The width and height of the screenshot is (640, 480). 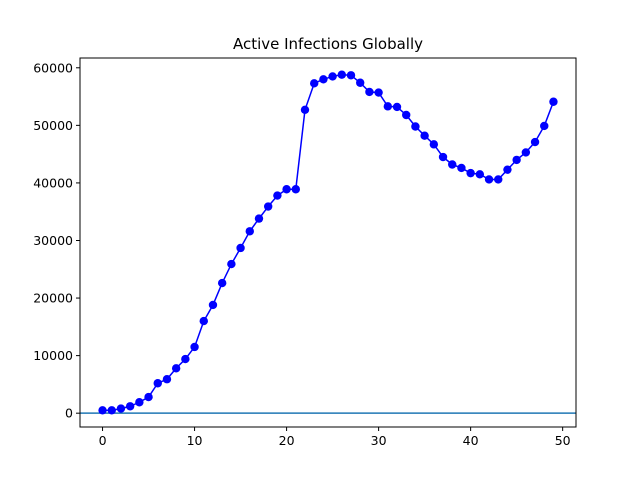 What do you see at coordinates (53, 182) in the screenshot?
I see `y-tick-label: 40000` at bounding box center [53, 182].